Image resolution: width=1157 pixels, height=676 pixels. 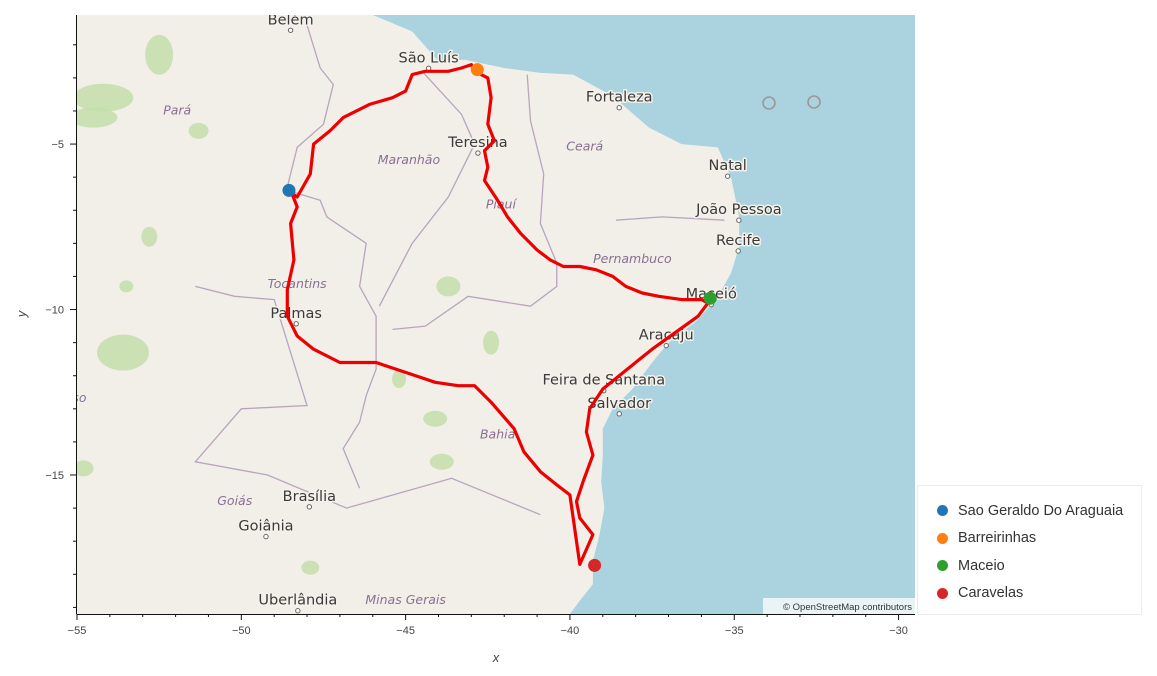 I want to click on point-sao-geraldo-do-araguaia, so click(x=289, y=190).